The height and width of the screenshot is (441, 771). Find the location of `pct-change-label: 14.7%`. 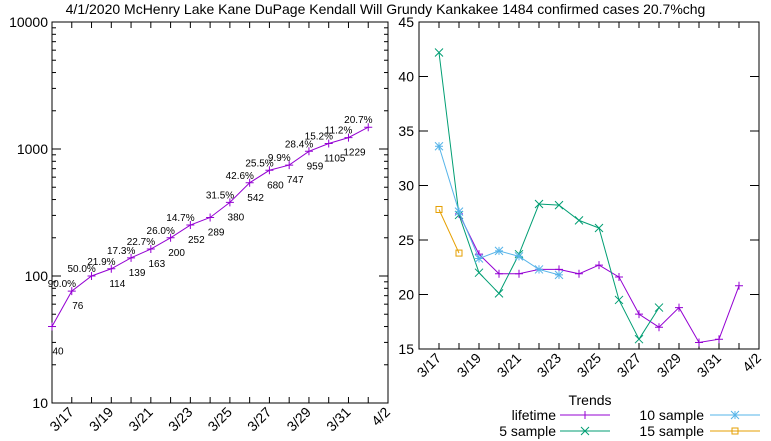

pct-change-label: 14.7% is located at coordinates (180, 218).